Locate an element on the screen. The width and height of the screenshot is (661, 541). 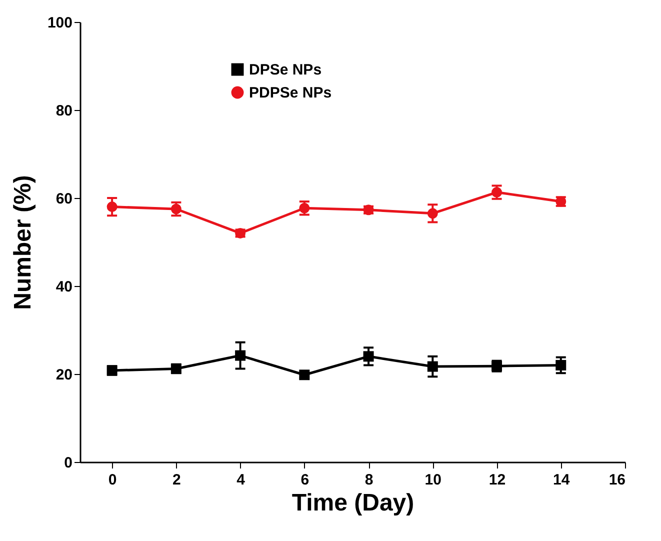
x-tick-label: 8 is located at coordinates (369, 480).